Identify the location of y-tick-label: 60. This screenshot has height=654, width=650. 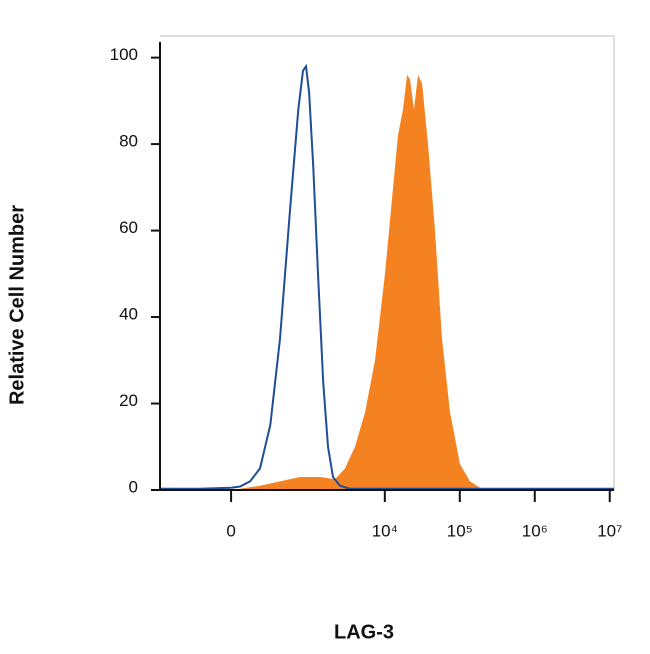
(128, 227).